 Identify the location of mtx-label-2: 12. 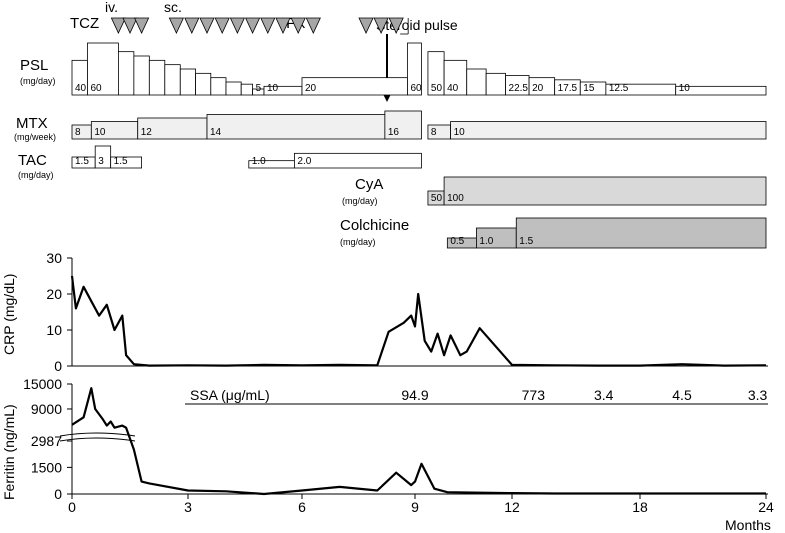
(147, 132).